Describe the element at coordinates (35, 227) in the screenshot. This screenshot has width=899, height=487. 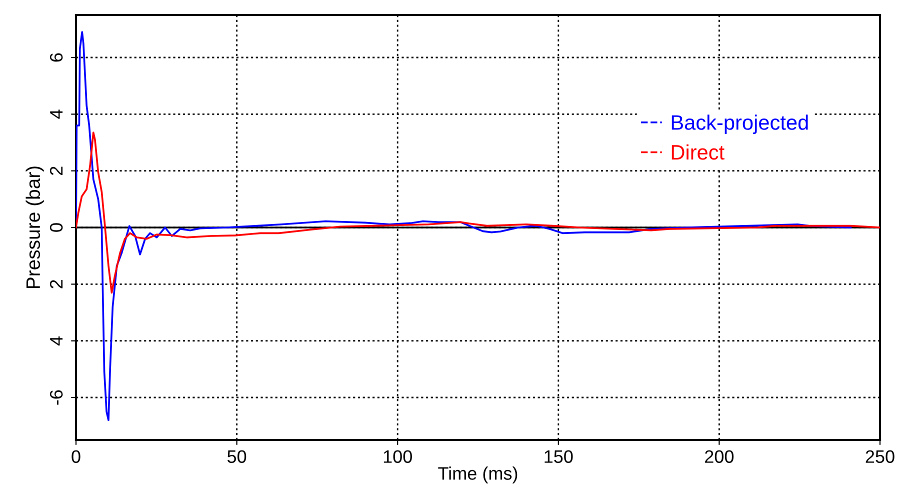
I see `y-axis-title: Pressure (bar)` at that location.